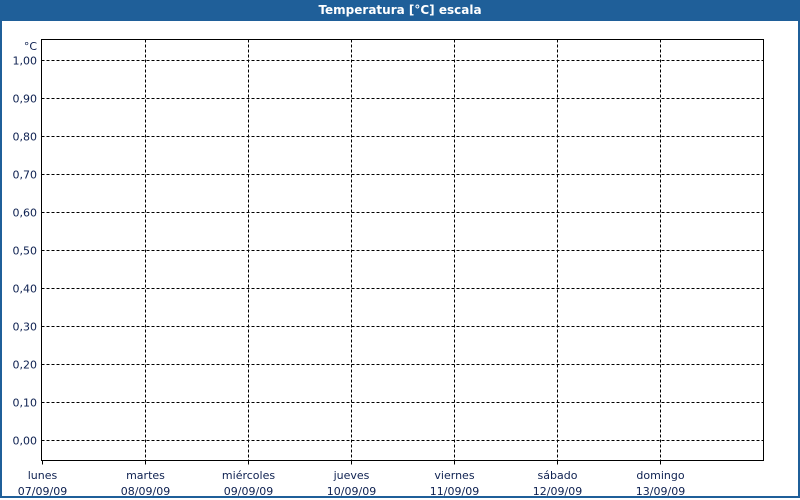  Describe the element at coordinates (25, 213) in the screenshot. I see `y-tick-label: 0,60` at that location.